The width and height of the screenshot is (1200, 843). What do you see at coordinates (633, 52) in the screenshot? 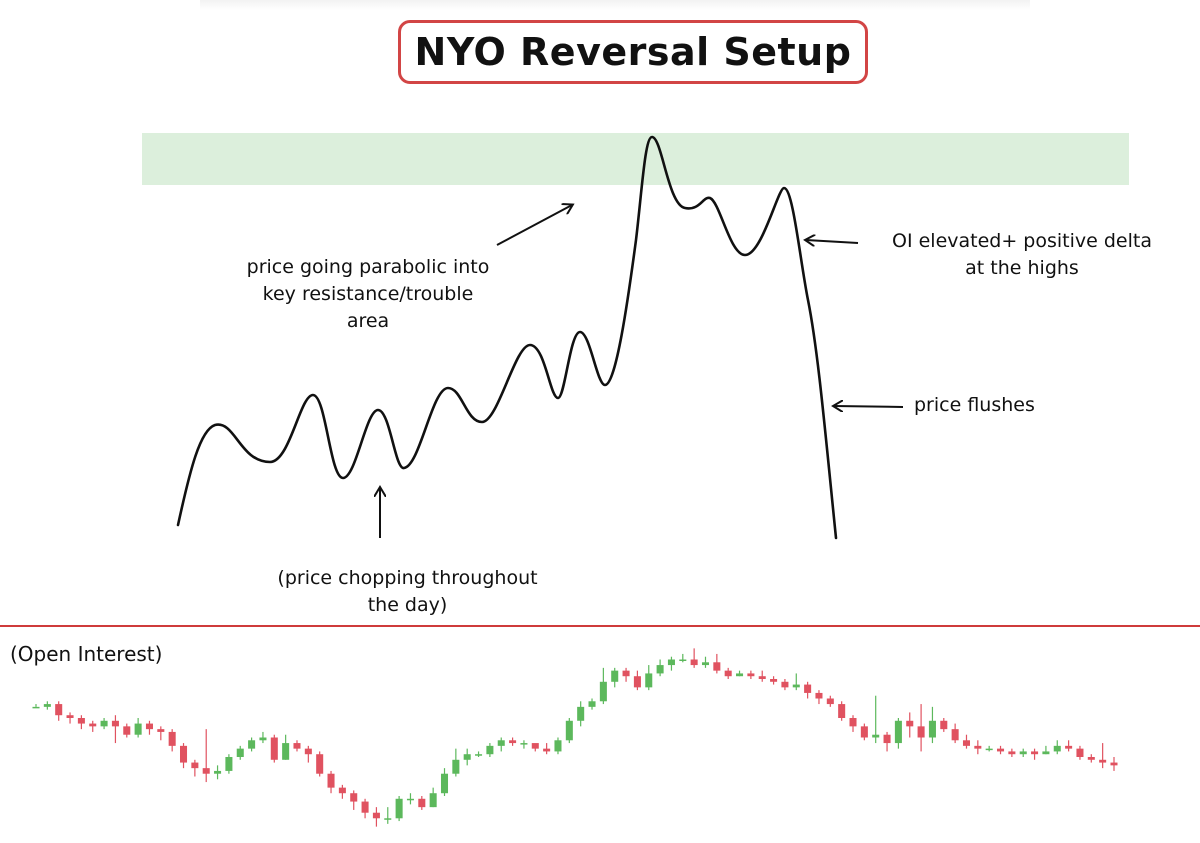
I see `title-box: NYO Reversal Setup` at bounding box center [633, 52].